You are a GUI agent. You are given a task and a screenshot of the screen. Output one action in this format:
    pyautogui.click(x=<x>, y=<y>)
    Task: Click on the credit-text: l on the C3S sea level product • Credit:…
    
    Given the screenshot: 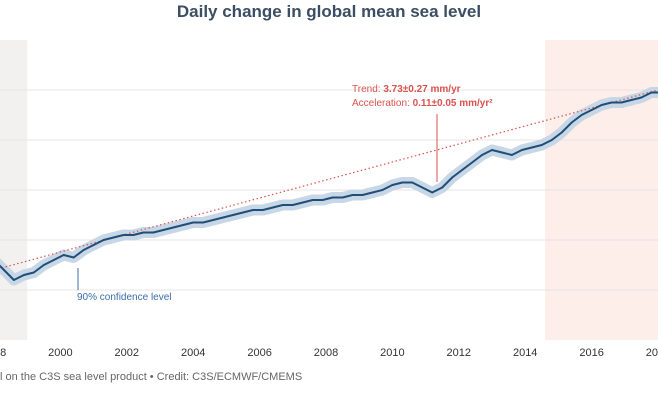 What is the action you would take?
    pyautogui.click(x=151, y=377)
    